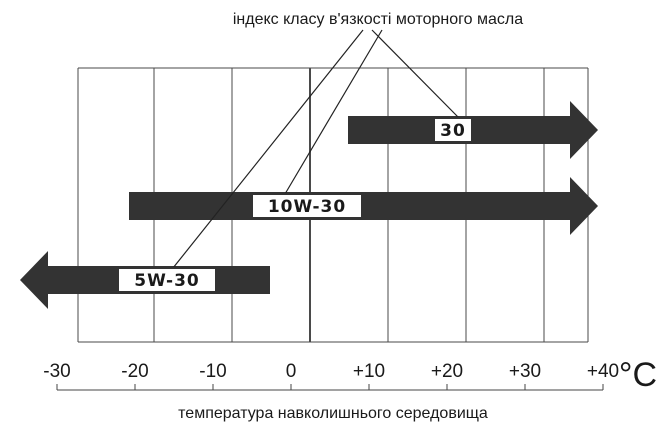 This screenshot has width=666, height=430. What do you see at coordinates (134, 371) in the screenshot?
I see `scale-tick-label: -20` at bounding box center [134, 371].